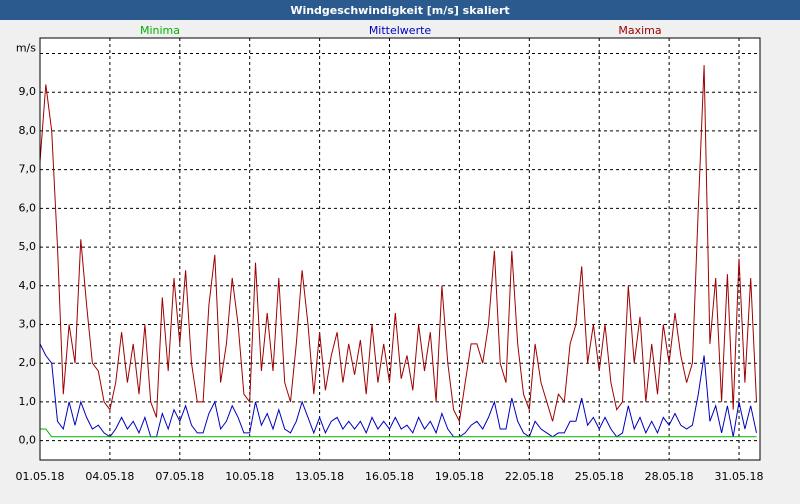  I want to click on x-tick-label: 07.05.18, so click(179, 476).